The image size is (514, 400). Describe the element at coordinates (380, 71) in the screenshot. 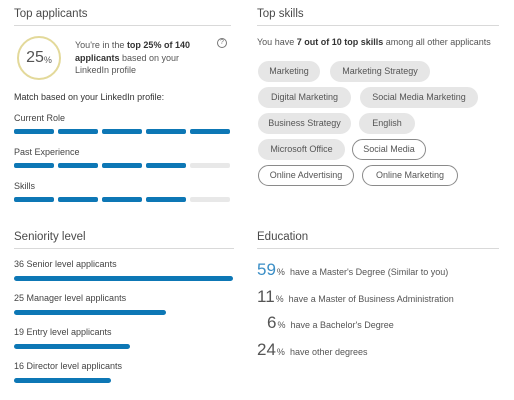

I see `skill-pill-marketing-strategy: Marketing Strategy` at that location.